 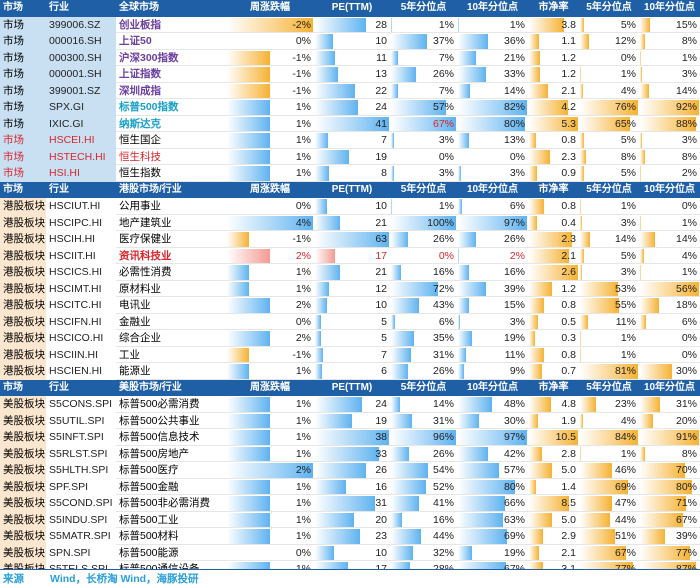 What do you see at coordinates (446, 57) in the screenshot?
I see `pe-5y-pct-value: 7%` at bounding box center [446, 57].